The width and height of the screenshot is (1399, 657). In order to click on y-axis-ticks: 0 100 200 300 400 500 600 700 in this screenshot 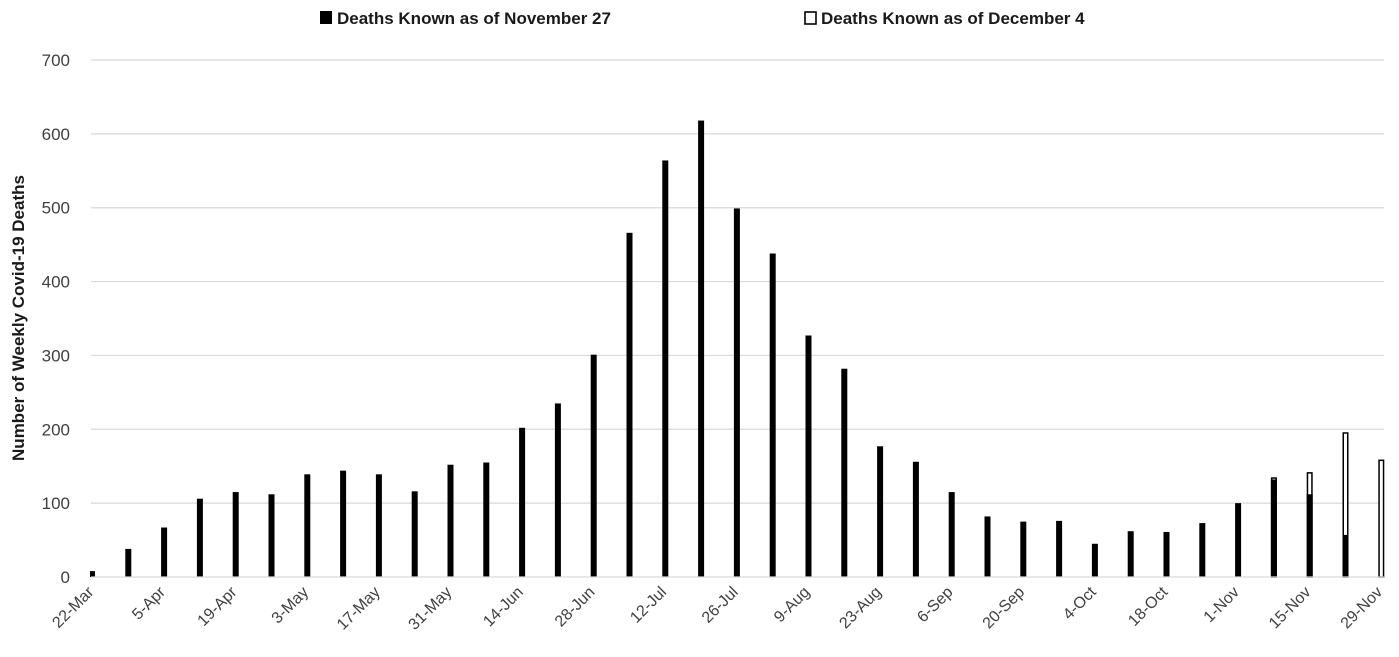, I will do `click(56, 319)`.